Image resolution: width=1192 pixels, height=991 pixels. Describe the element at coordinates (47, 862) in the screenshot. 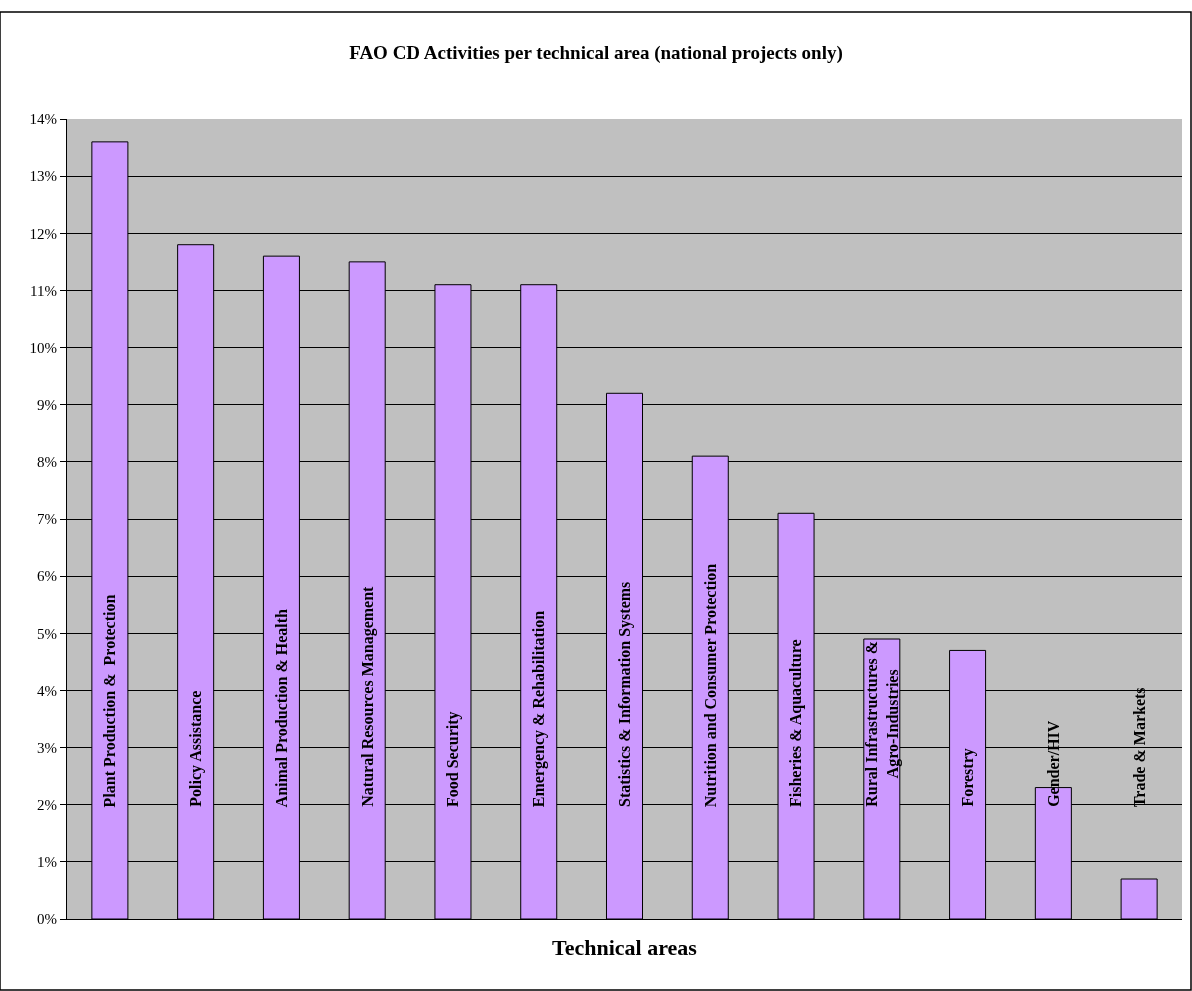

I see `y-tick-label: 1%` at that location.